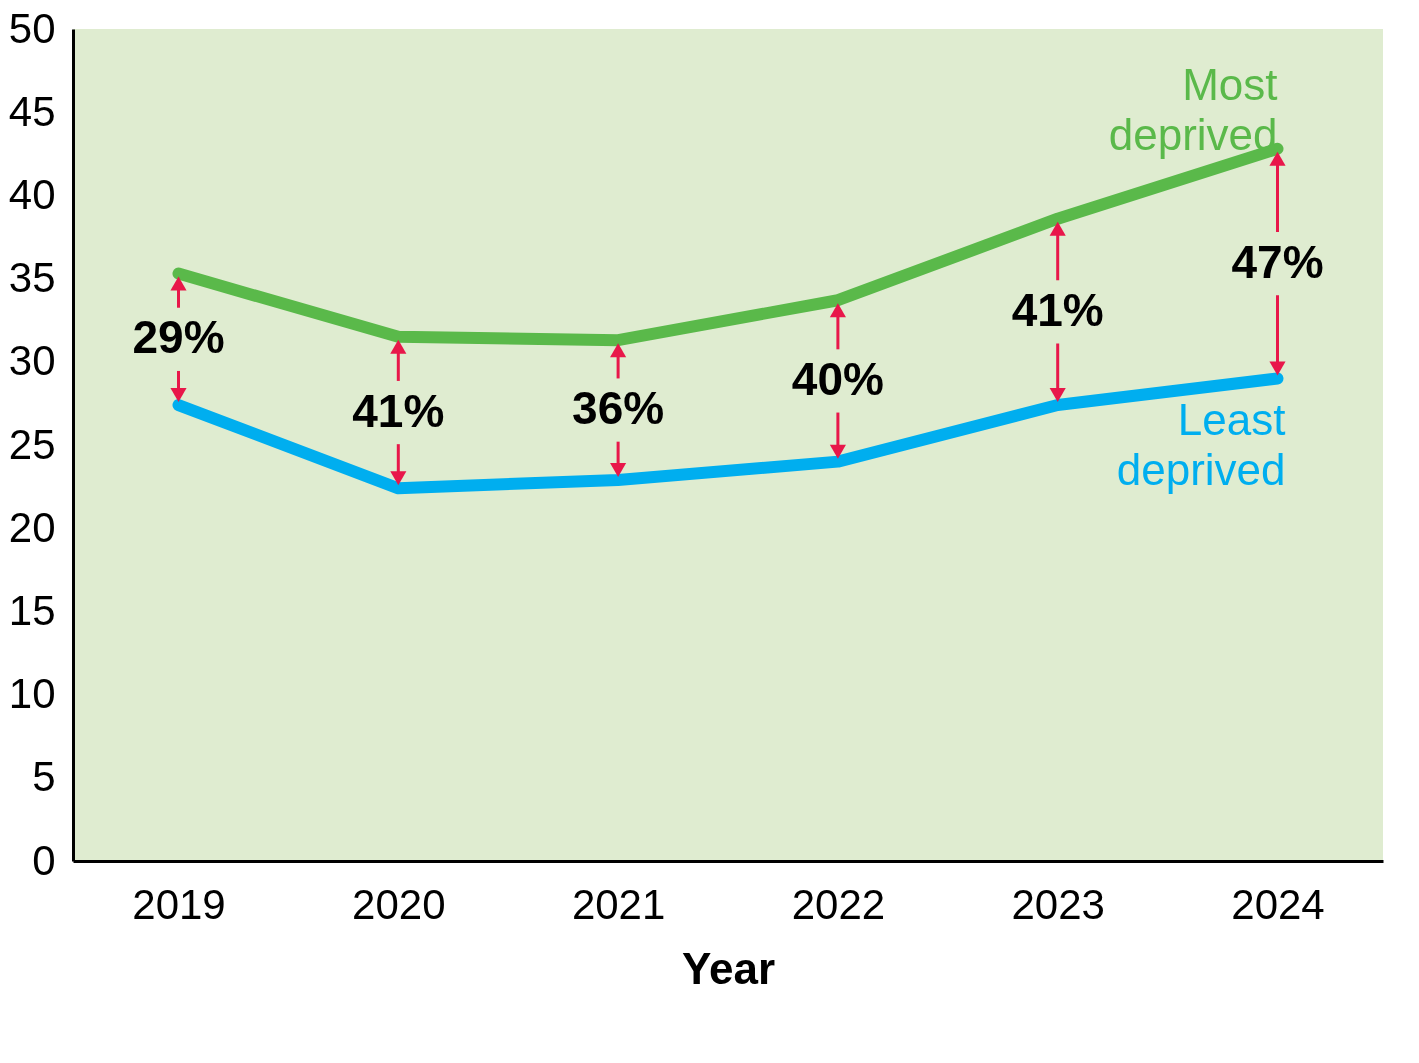 The width and height of the screenshot is (1419, 1063). Describe the element at coordinates (838, 904) in the screenshot. I see `x-tick-label: 2022` at that location.